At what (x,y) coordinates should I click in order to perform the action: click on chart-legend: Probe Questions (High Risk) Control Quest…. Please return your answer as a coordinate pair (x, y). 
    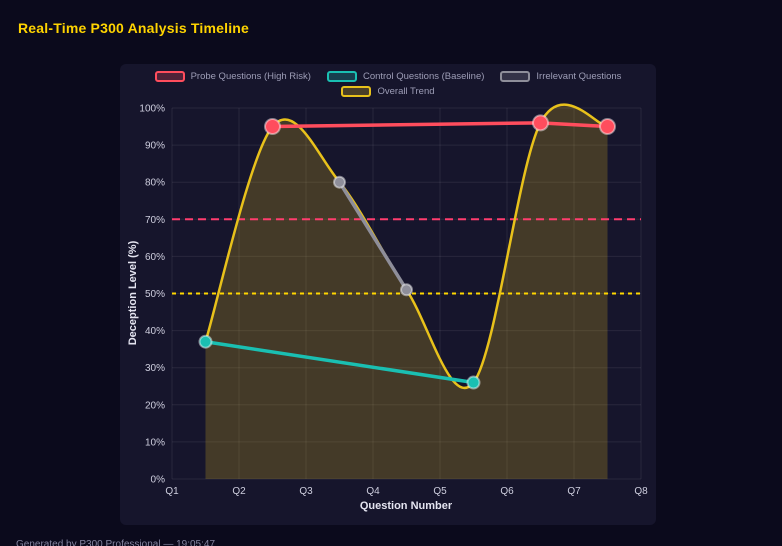
    Looking at the image, I should click on (388, 84).